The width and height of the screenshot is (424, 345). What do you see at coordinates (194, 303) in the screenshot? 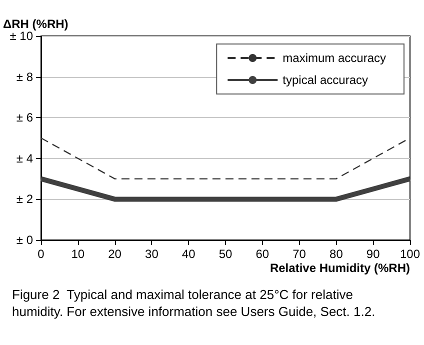
I see `caption: Figure 2 Typical and maximal tolerance at 25°C for relative humidity. For extensive information see Users Guide, Sect. 1.2.` at bounding box center [194, 303].